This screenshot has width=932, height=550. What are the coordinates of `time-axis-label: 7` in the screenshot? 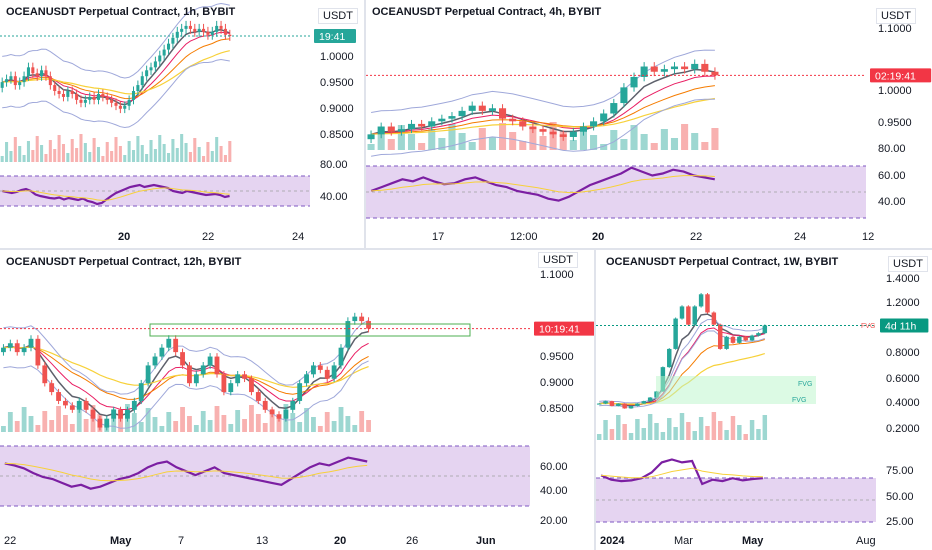 It's located at (181, 541).